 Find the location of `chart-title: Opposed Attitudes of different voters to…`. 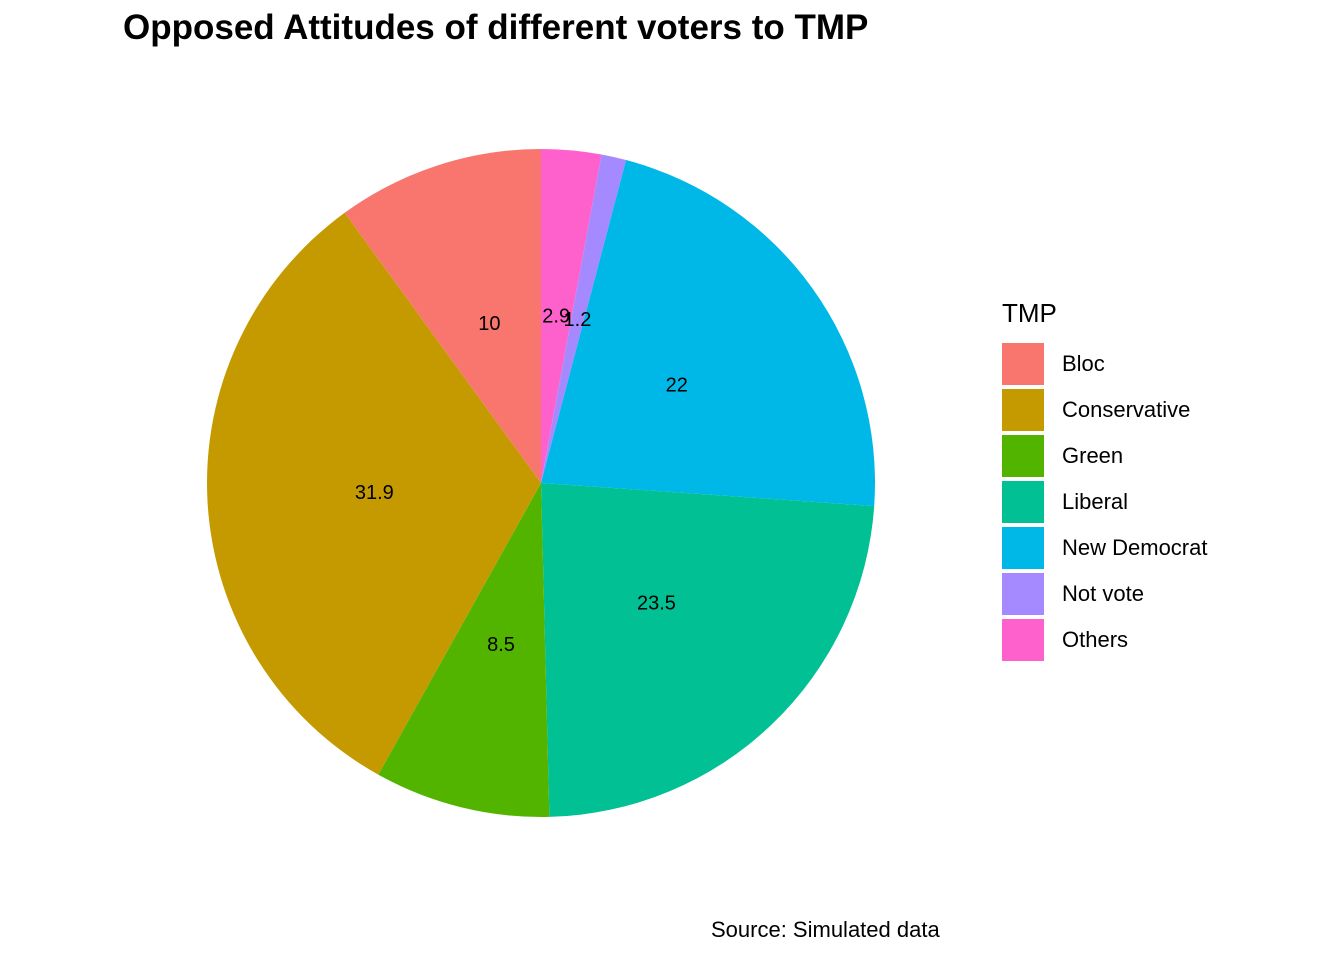

chart-title: Opposed Attitudes of different voters to… is located at coordinates (496, 27).